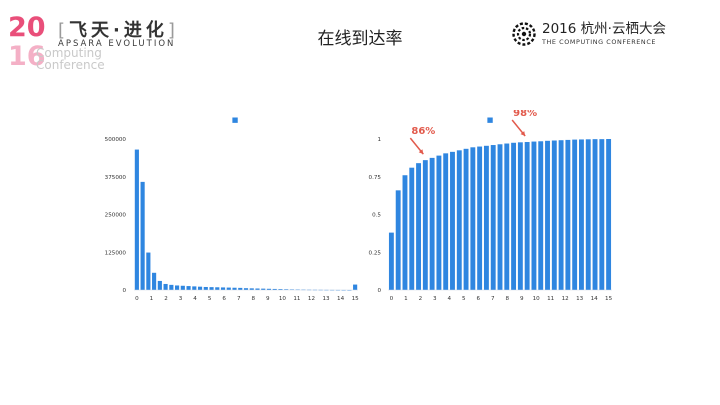 The image size is (720, 405). I want to click on y-tick-label: 0.25, so click(375, 253).